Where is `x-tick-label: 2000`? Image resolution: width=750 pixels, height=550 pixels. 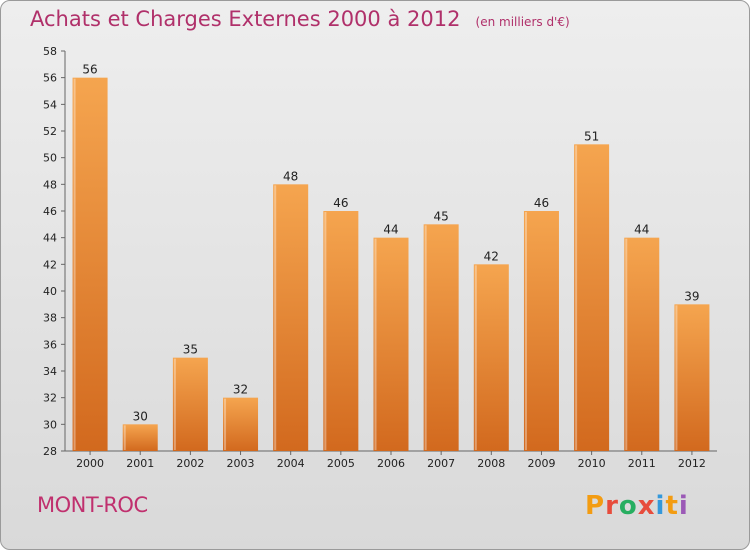
x-tick-label: 2000 is located at coordinates (90, 463).